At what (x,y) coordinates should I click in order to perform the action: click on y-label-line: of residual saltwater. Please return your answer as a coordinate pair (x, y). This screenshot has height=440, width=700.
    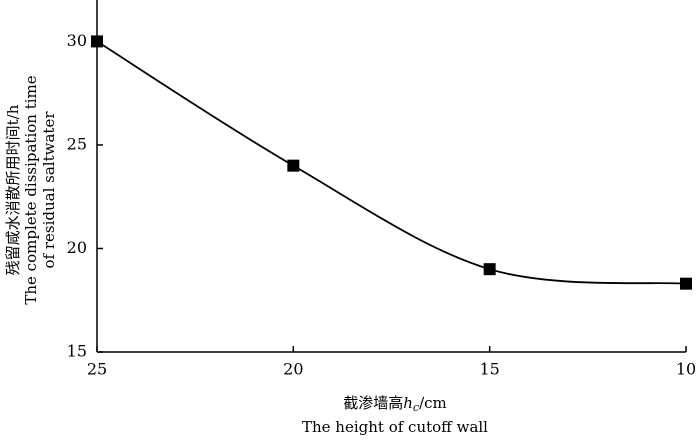
    Looking at the image, I should click on (49, 190).